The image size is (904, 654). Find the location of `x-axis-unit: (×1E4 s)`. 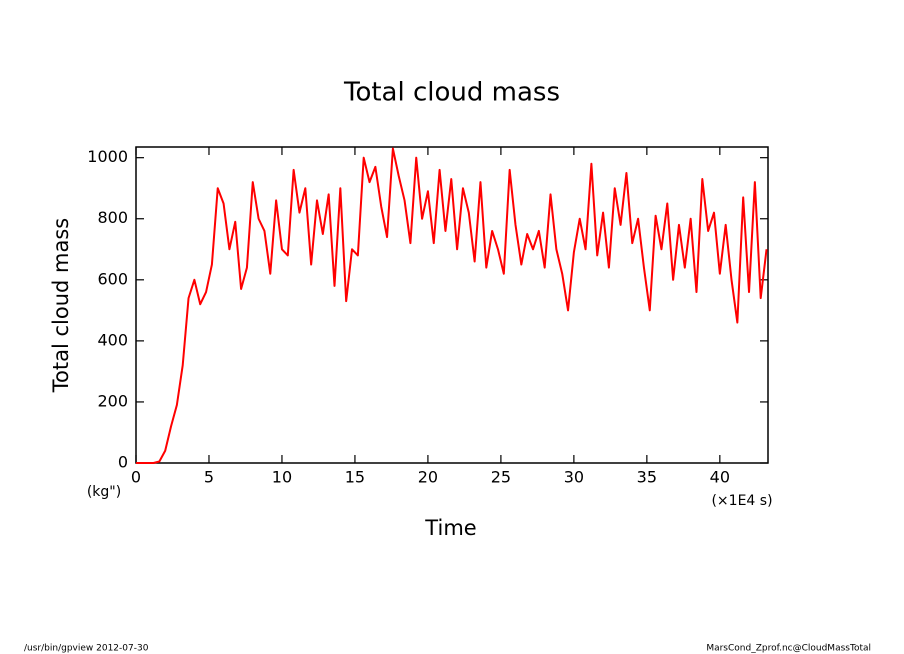

x-axis-unit: (×1E4 s) is located at coordinates (741, 501).